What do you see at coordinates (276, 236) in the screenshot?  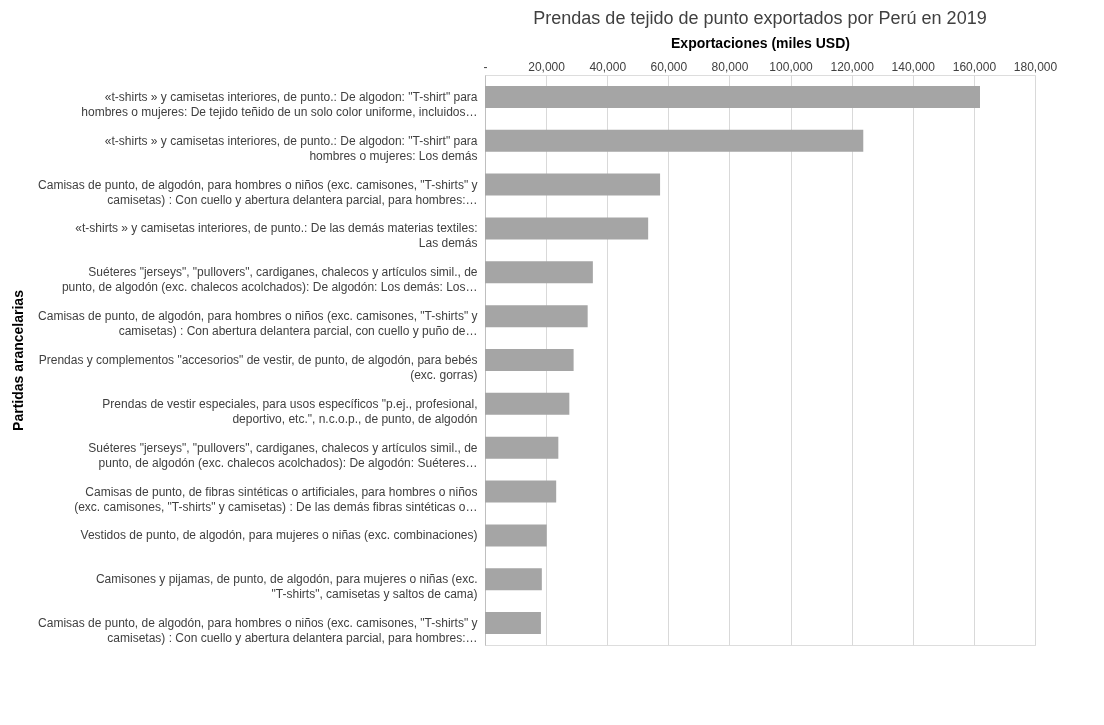 I see `y-tick-label: «t-shirts » y camisetas interiores, de punto.: De las demás materias textiles: Las demás` at bounding box center [276, 236].